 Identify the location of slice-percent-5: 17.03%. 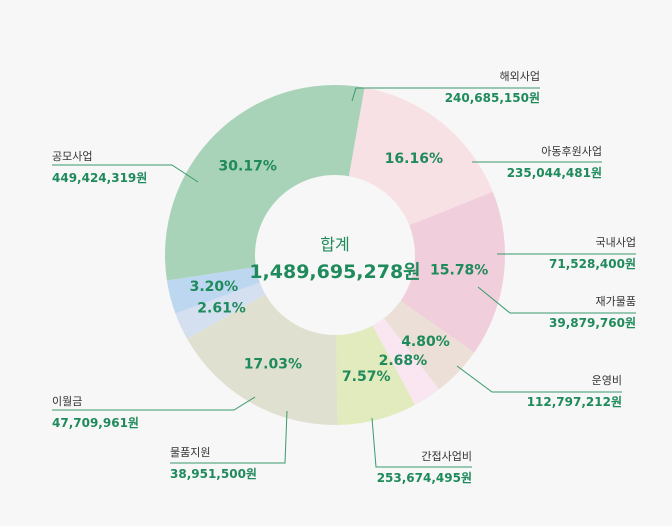
(273, 364).